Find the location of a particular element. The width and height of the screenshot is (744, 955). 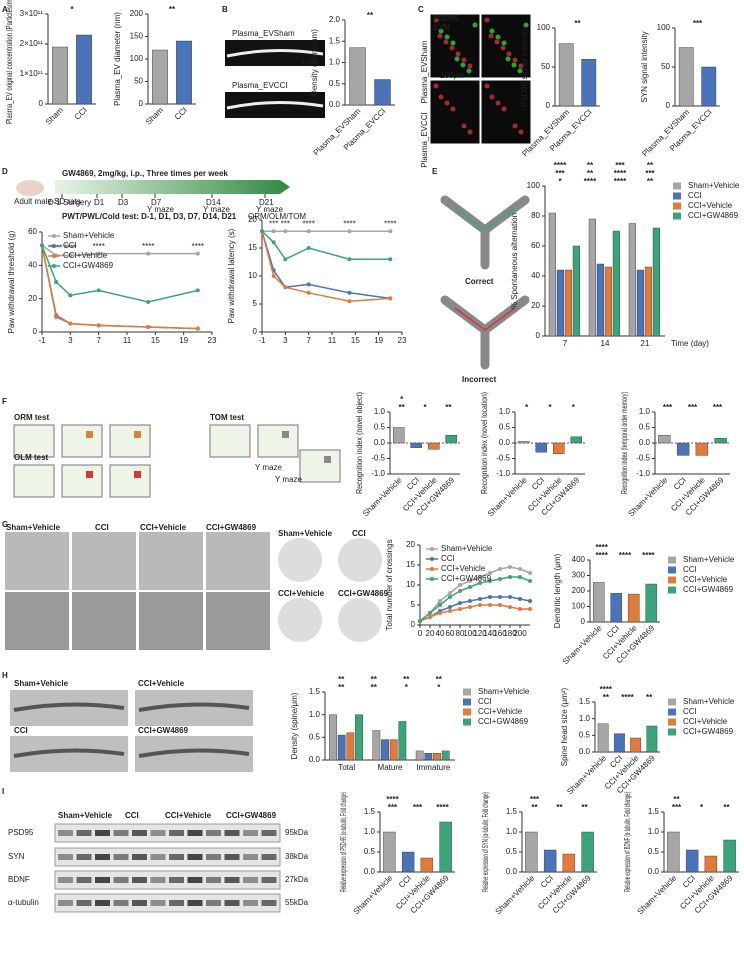

x-tick-label: 200 is located at coordinates (520, 633).